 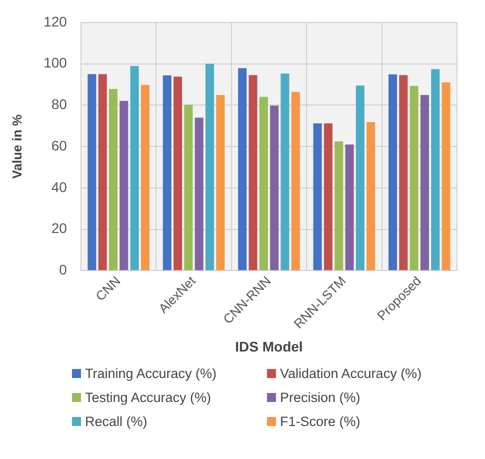 What do you see at coordinates (56, 62) in the screenshot?
I see `y-tick-label: 100` at bounding box center [56, 62].